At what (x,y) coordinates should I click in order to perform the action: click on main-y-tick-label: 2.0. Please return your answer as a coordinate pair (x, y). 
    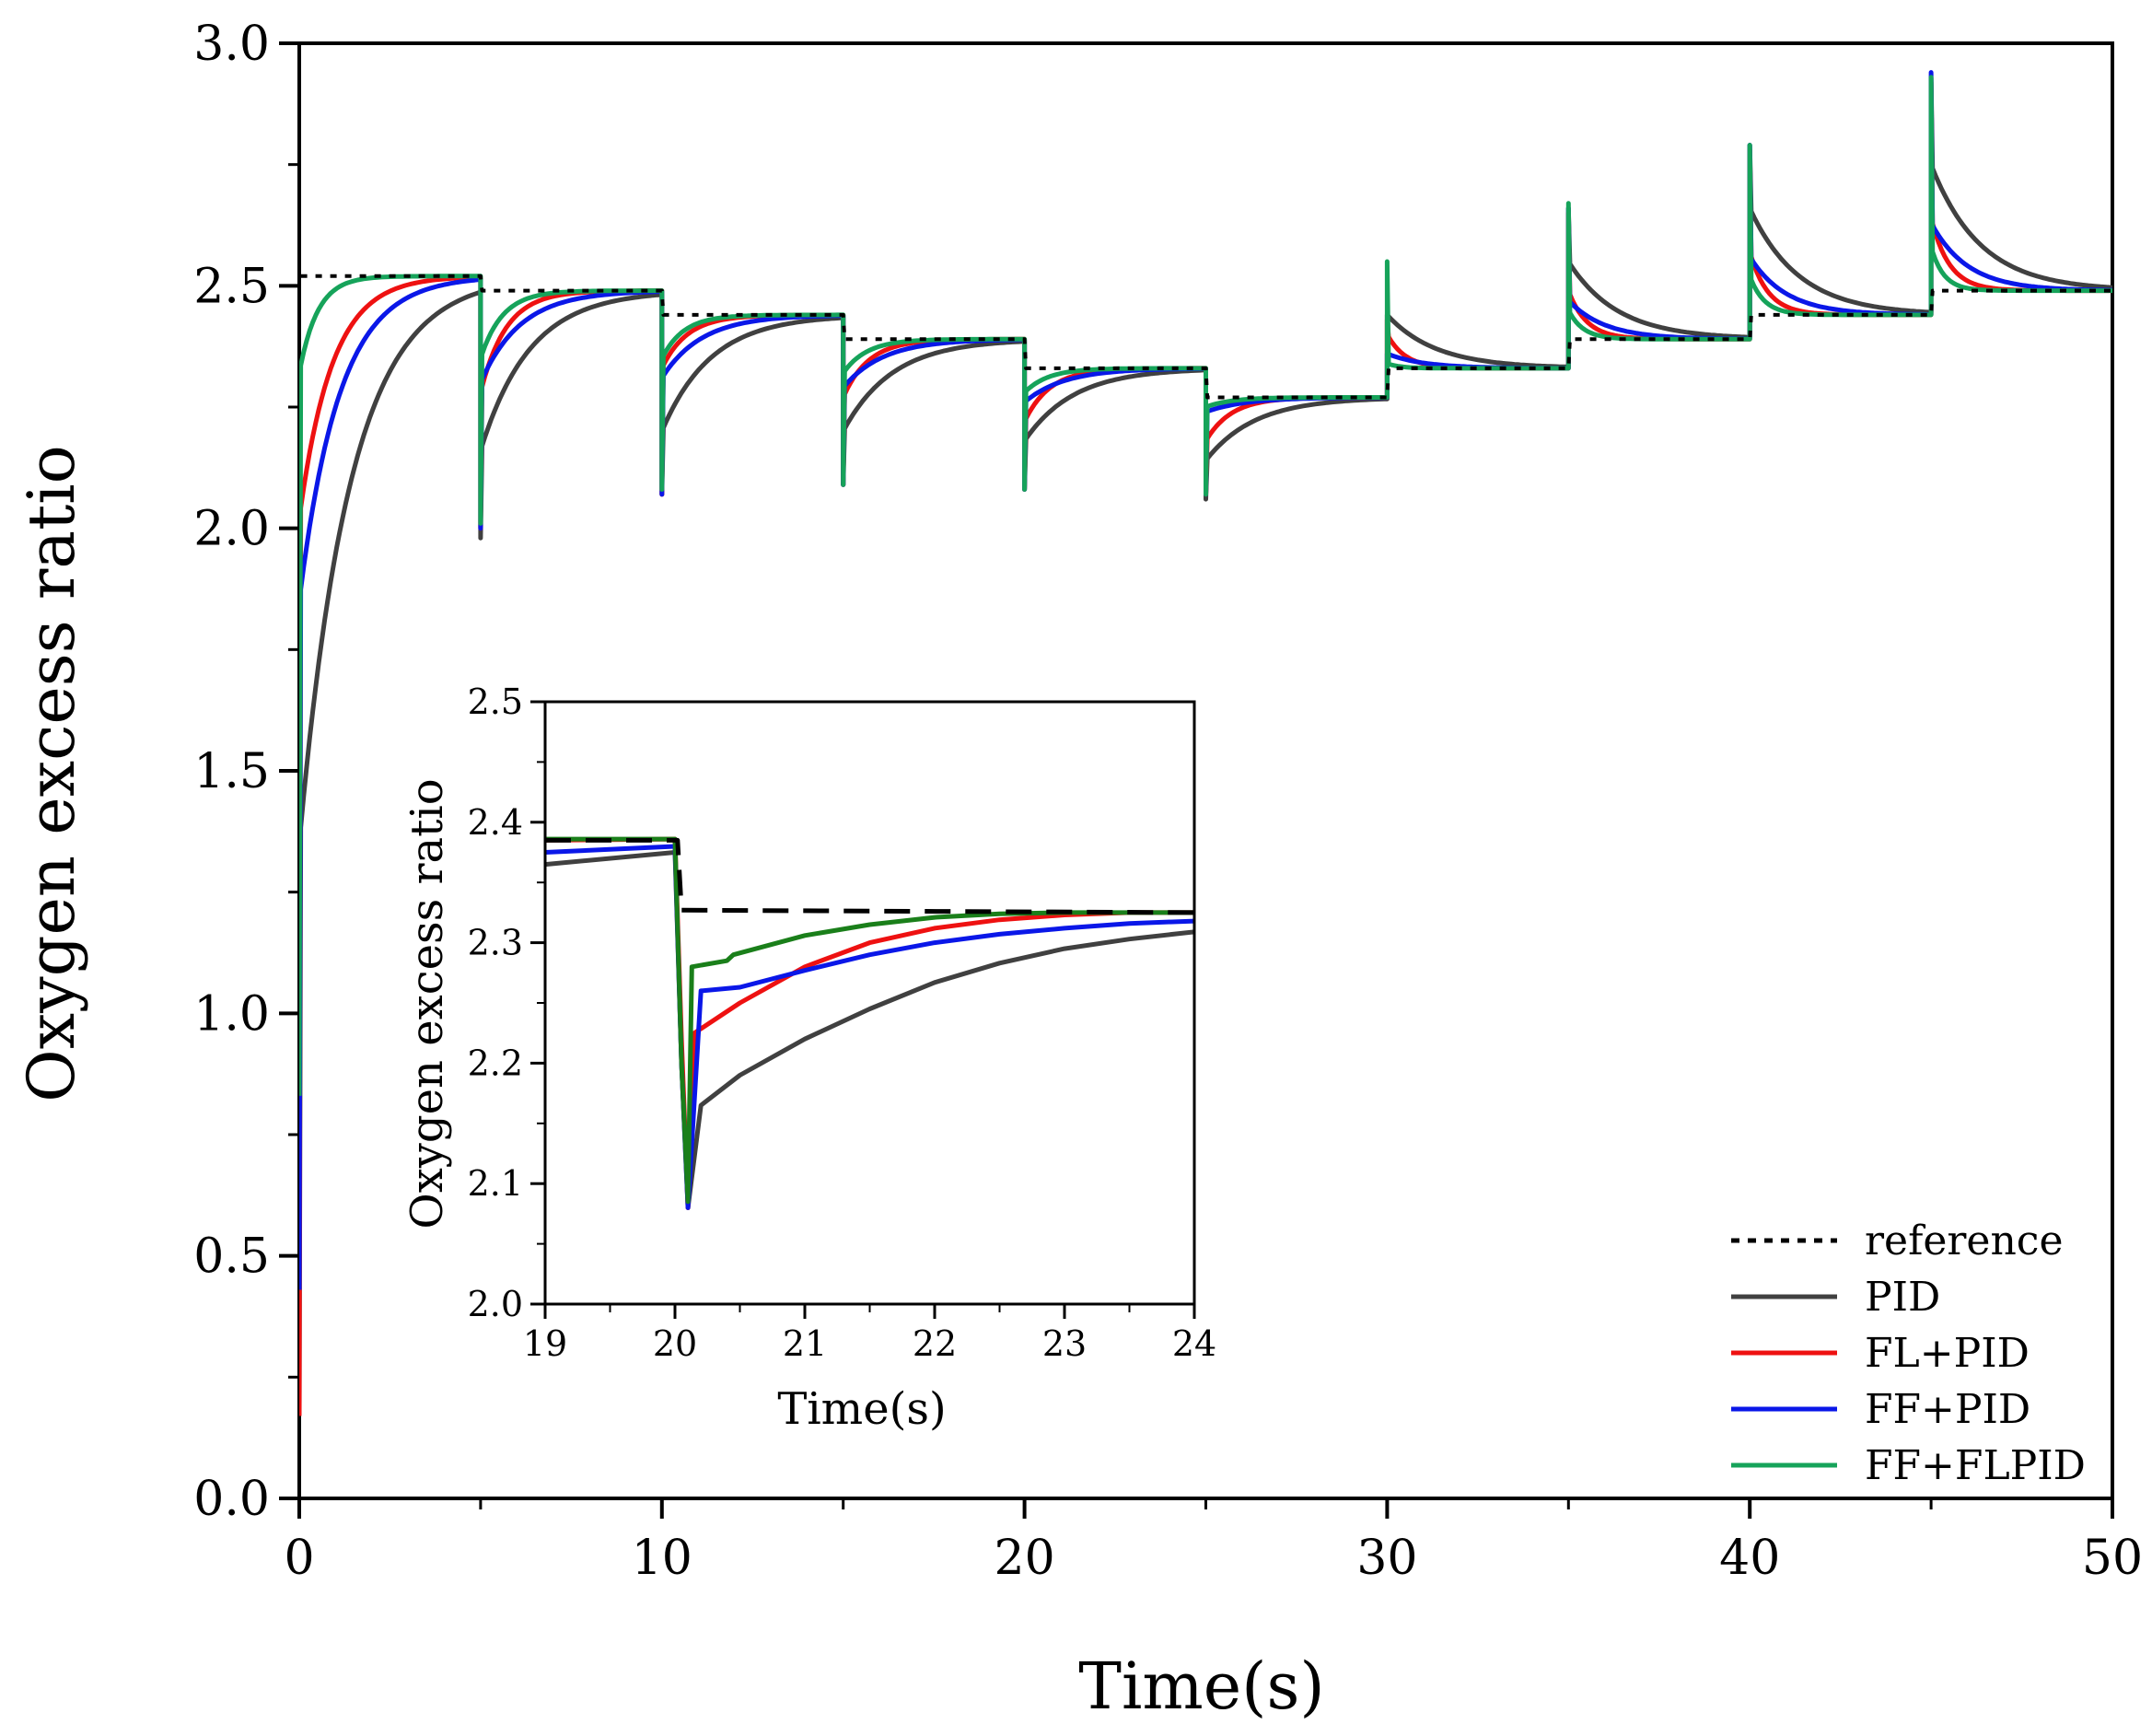
    Looking at the image, I should click on (231, 530).